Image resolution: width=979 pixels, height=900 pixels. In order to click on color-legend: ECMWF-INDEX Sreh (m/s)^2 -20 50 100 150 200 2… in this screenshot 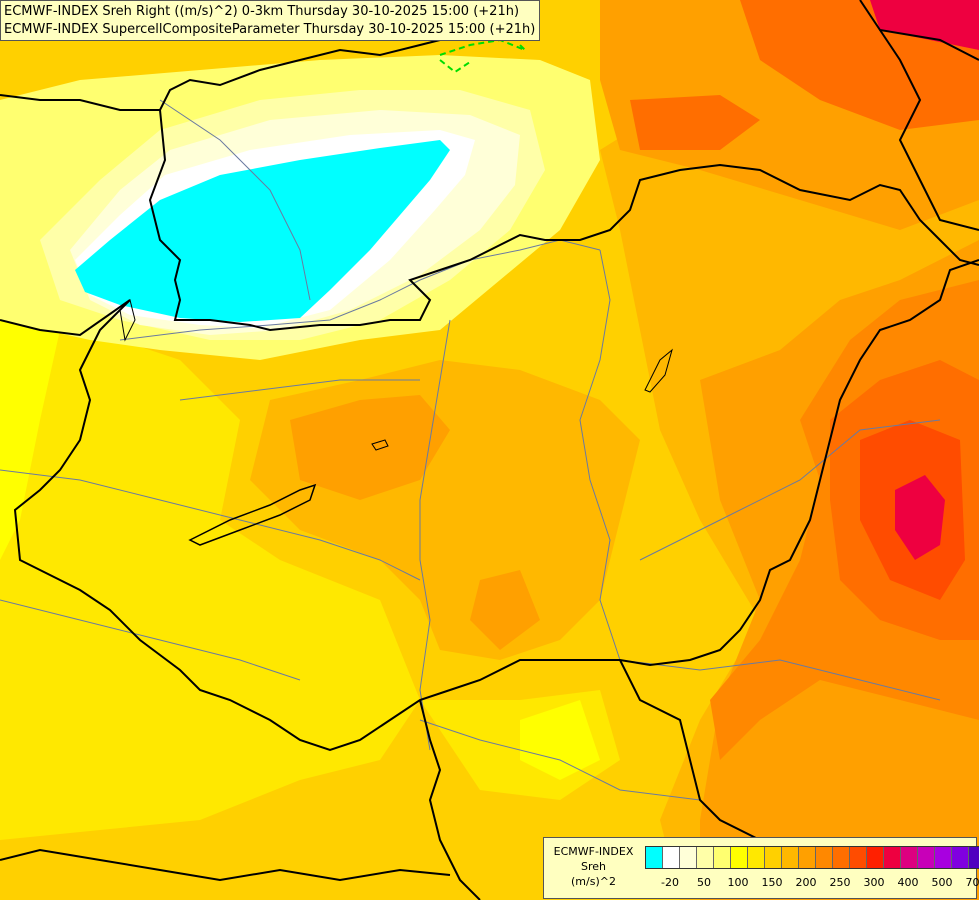, I will do `click(761, 868)`.